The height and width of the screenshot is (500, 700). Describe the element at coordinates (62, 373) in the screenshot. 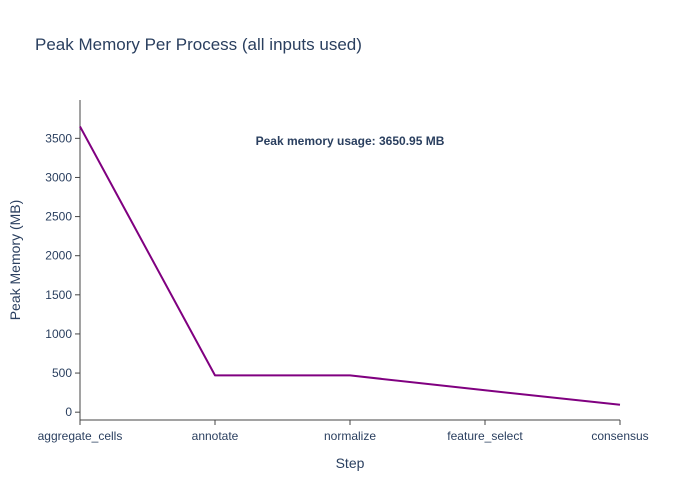

I see `y-tick-label: 500` at that location.